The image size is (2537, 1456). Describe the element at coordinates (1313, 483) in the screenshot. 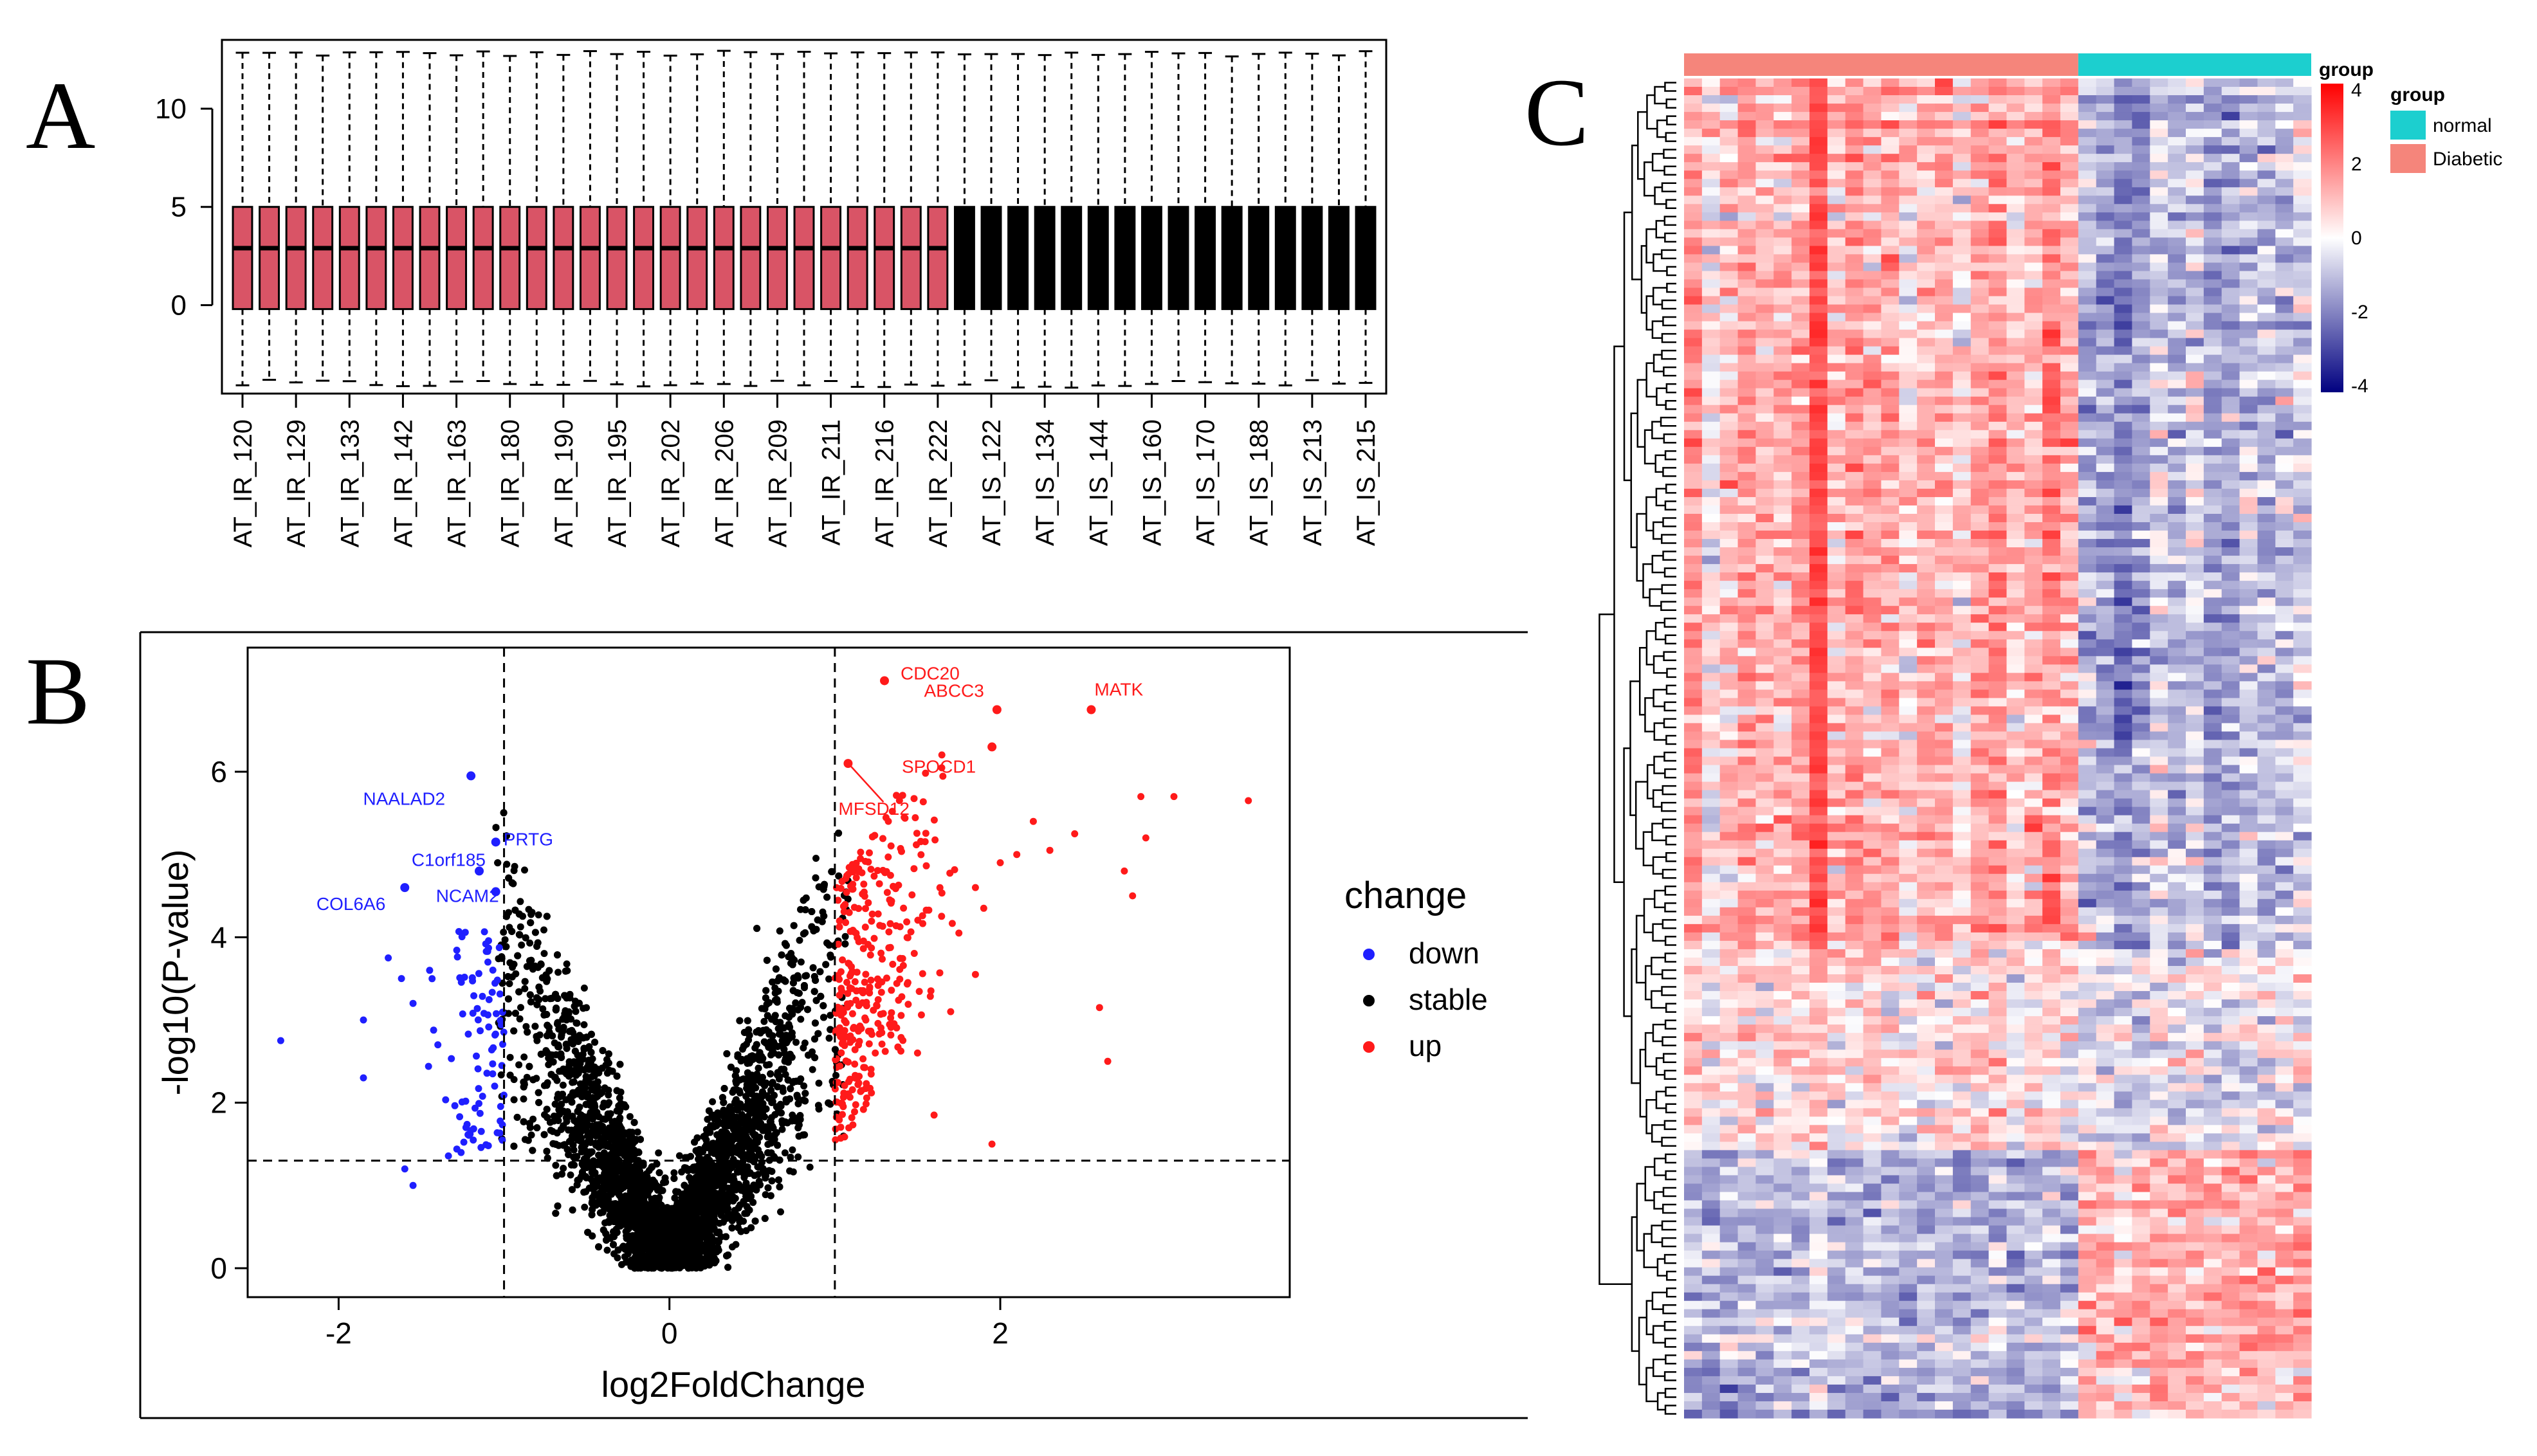

I see `panel-a-x-tick-label: AT_IS_213` at that location.